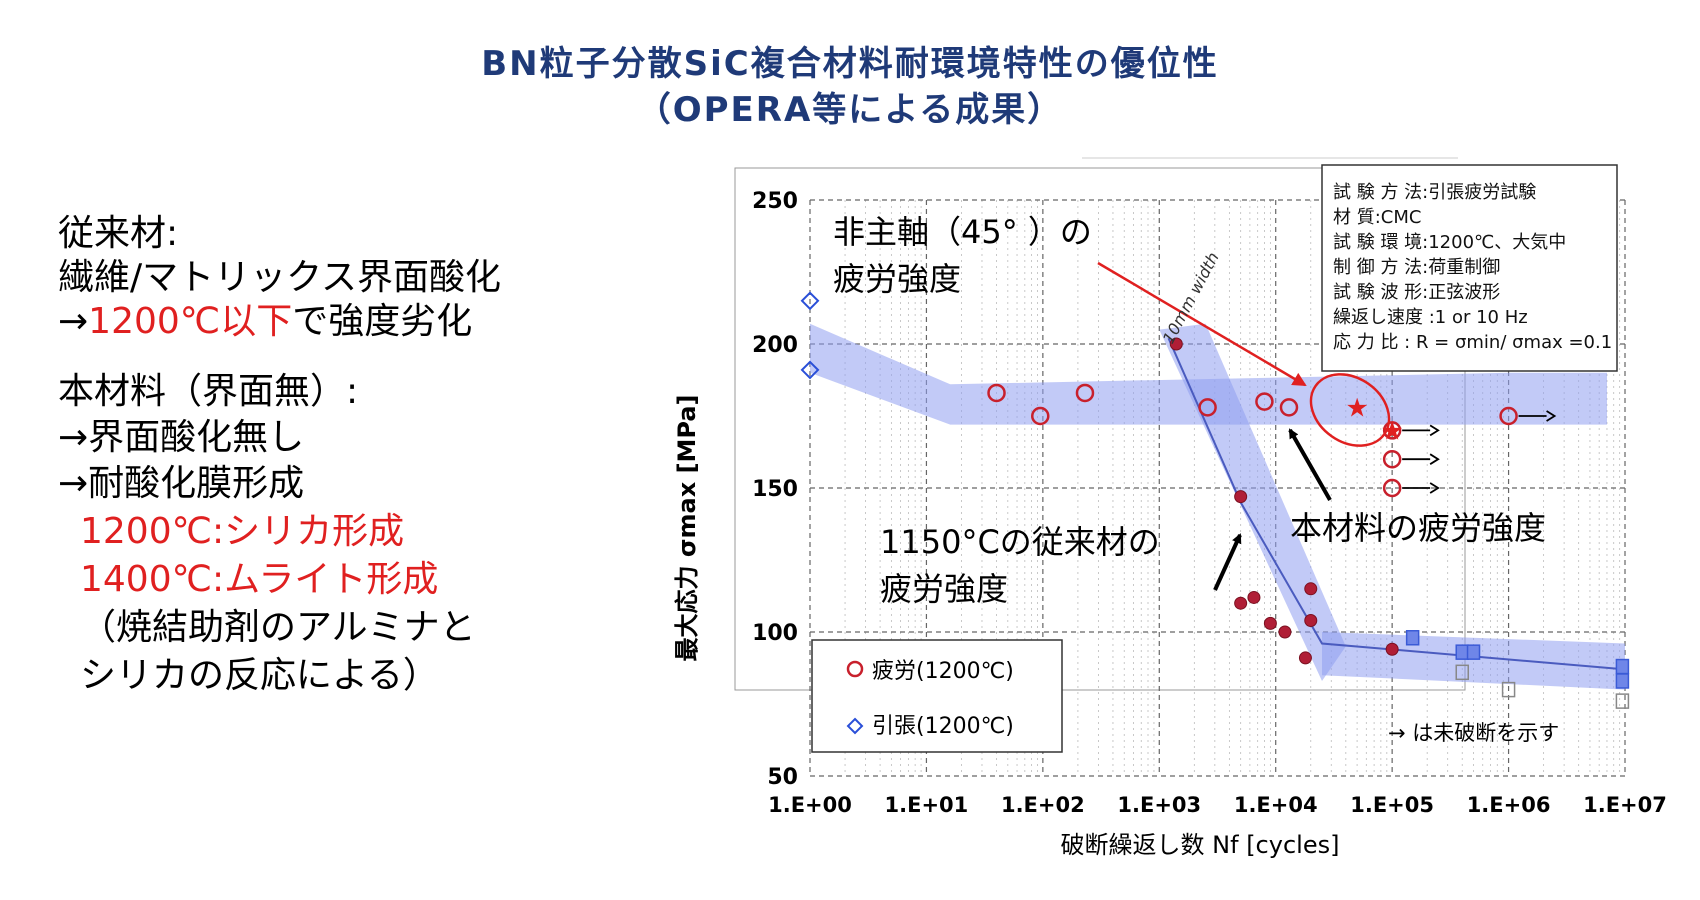 This screenshot has width=1700, height=900. What do you see at coordinates (775, 489) in the screenshot?
I see `y-tick-label: 150` at bounding box center [775, 489].